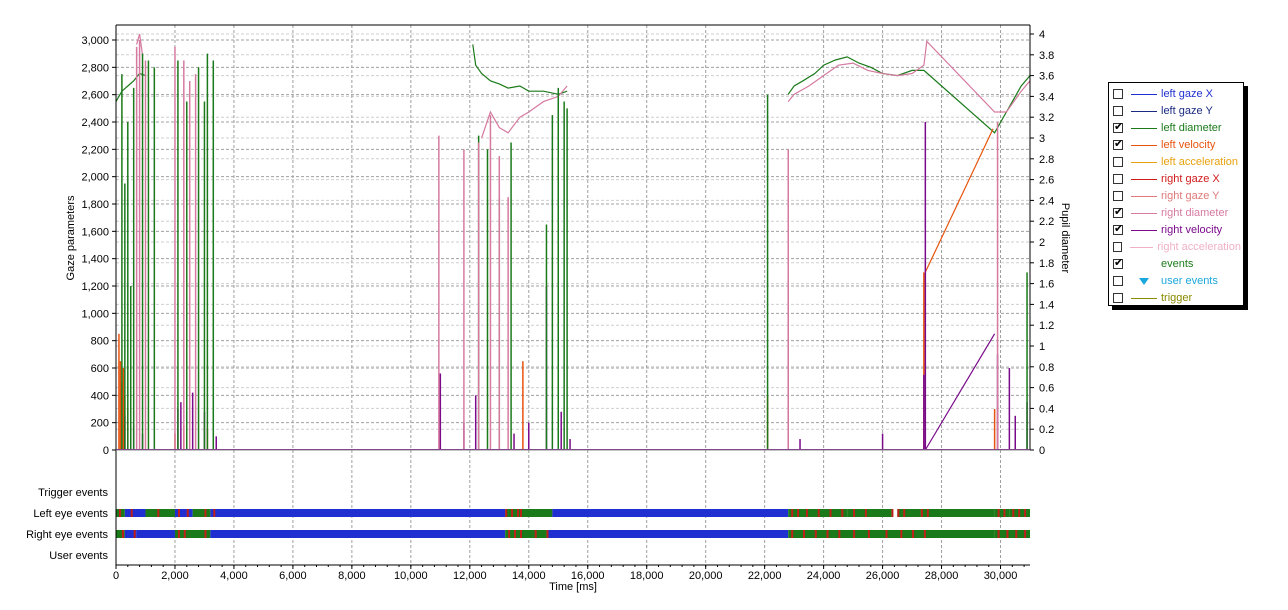 This screenshot has width=1288, height=610. I want to click on legend-item: left diameter, so click(1177, 128).